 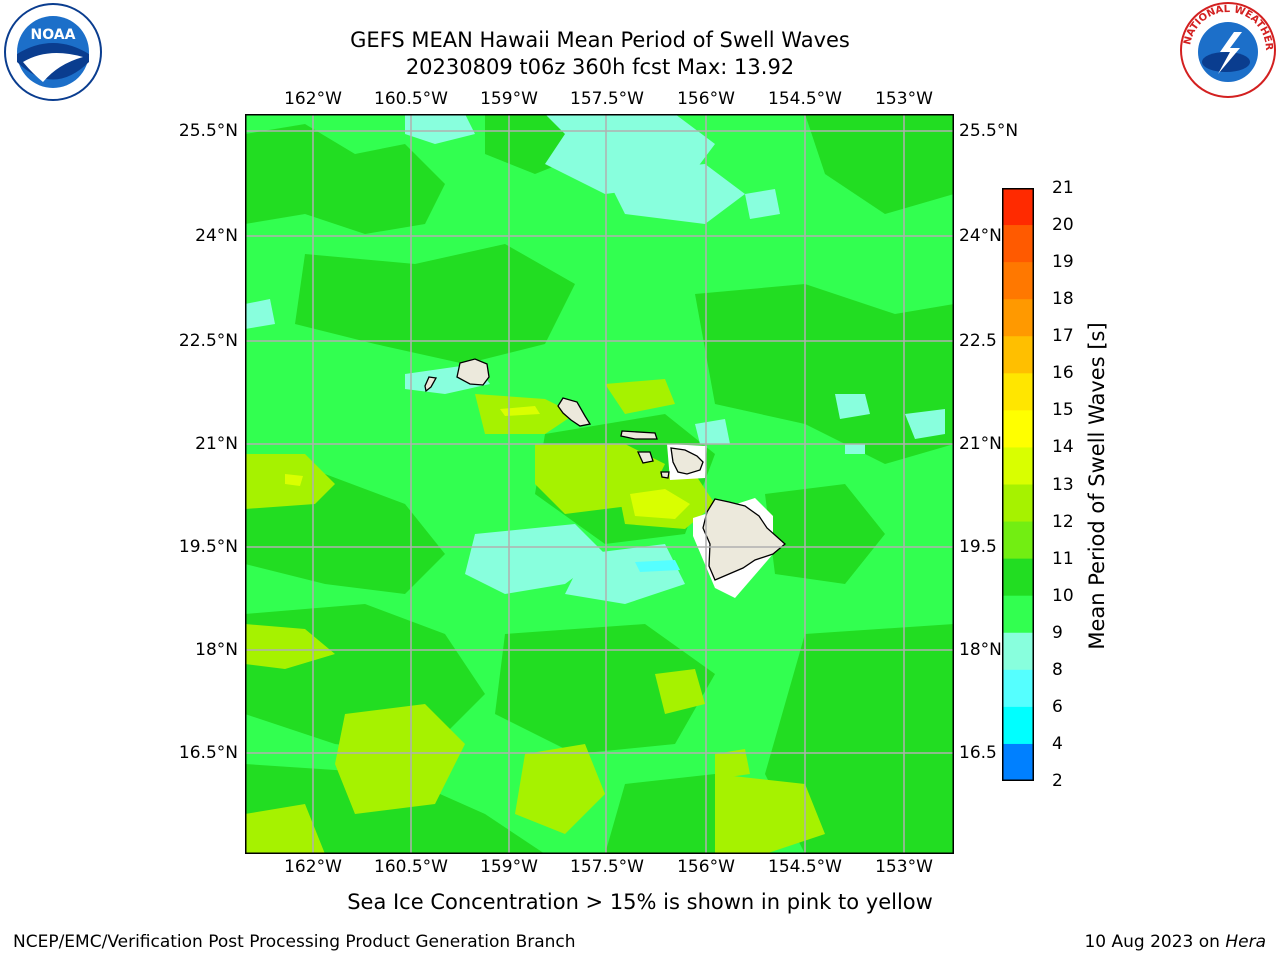 I want to click on lon-tick-bottom: 162°W, so click(x=313, y=867).